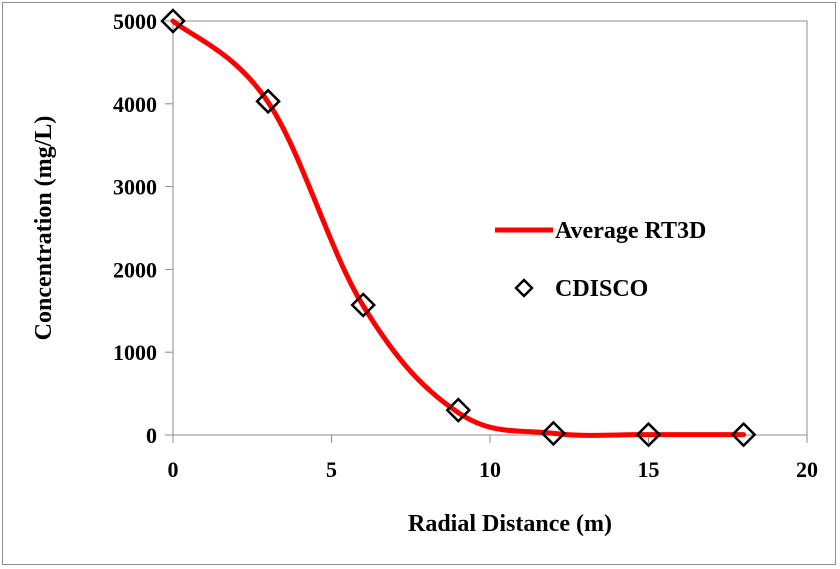 The height and width of the screenshot is (569, 840). I want to click on legend-marker-swatch, so click(524, 288).